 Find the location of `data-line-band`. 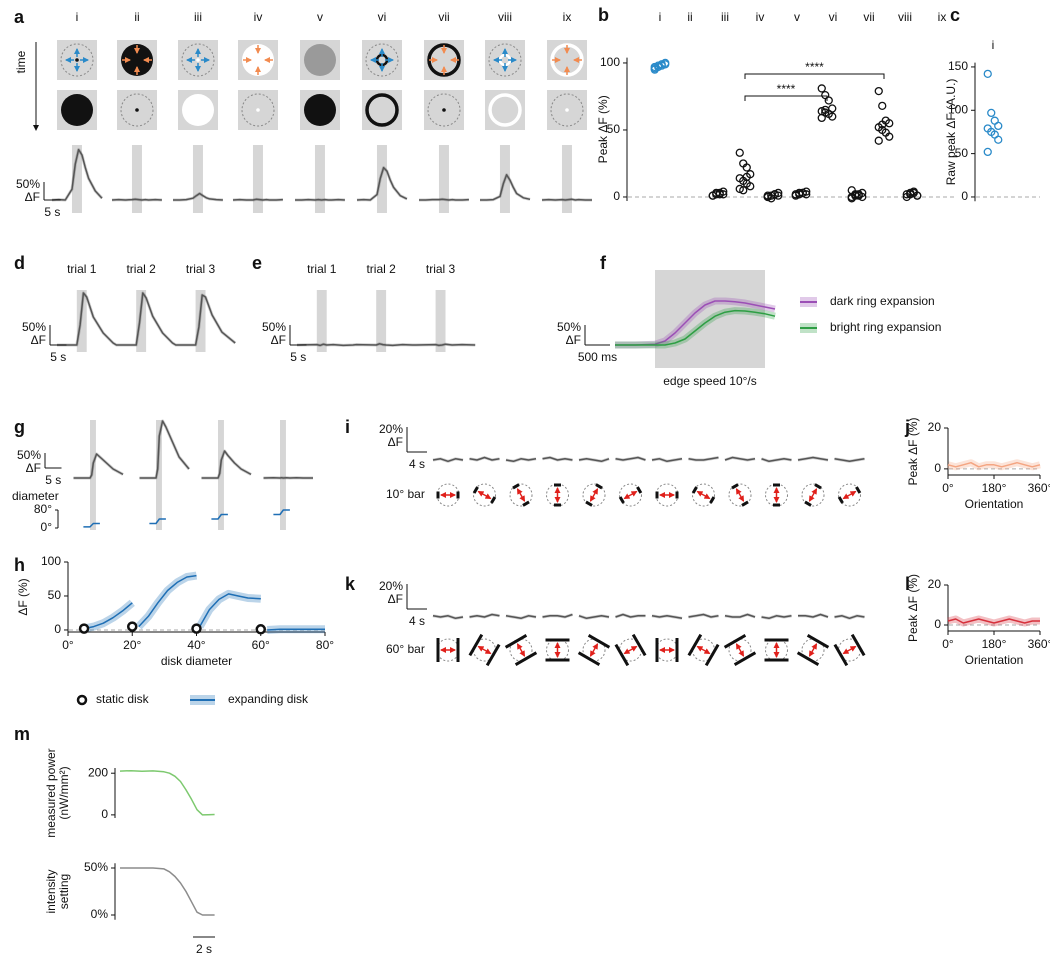

data-line-band is located at coordinates (166, 600).